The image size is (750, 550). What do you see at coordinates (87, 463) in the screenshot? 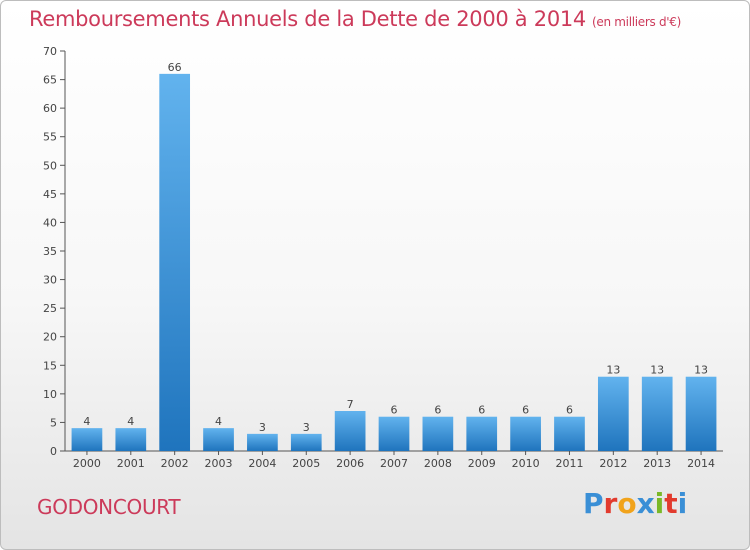
I see `x-tick-label: 2000` at bounding box center [87, 463].